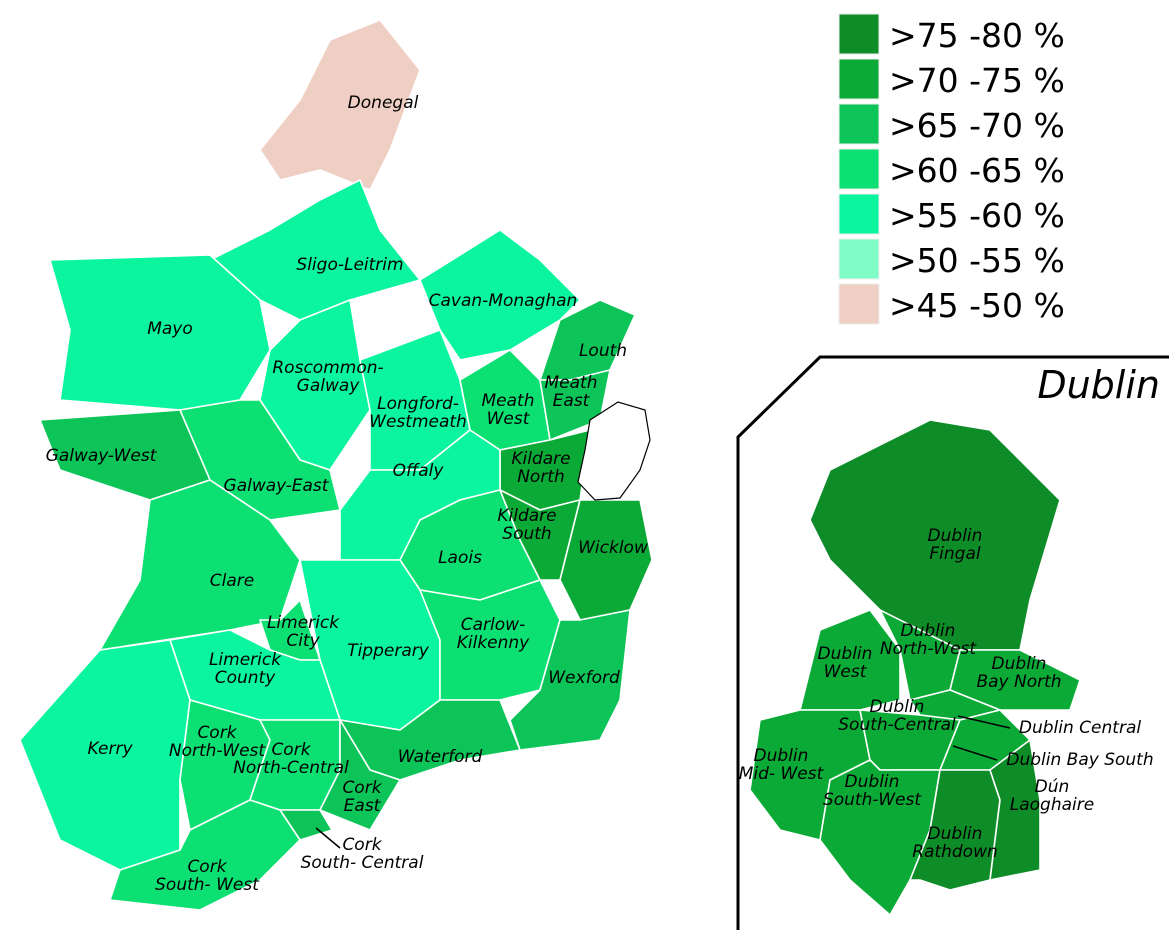  What do you see at coordinates (955, 545) in the screenshot?
I see `constituency-label: Dublin Fingal` at bounding box center [955, 545].